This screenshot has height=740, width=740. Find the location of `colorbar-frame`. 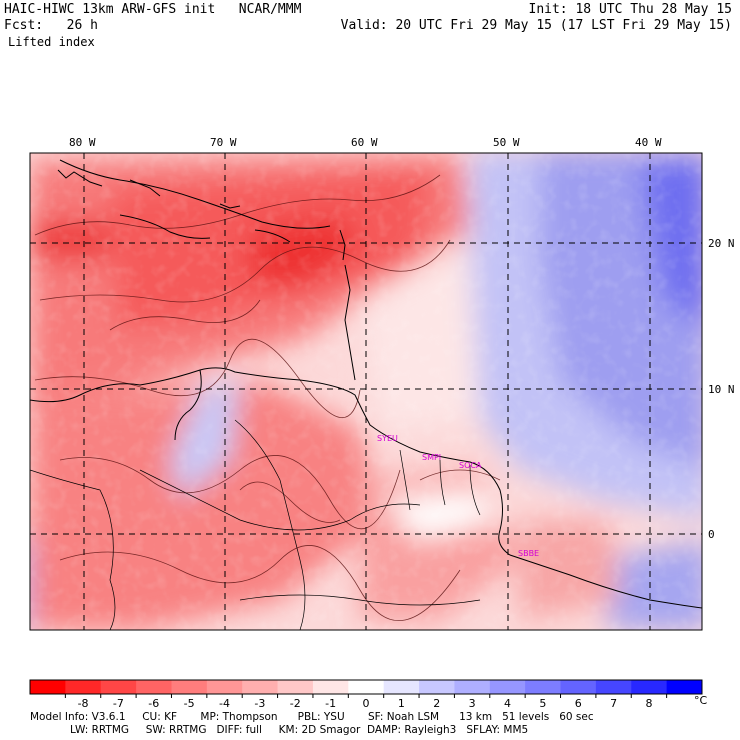

colorbar-frame is located at coordinates (366, 687).